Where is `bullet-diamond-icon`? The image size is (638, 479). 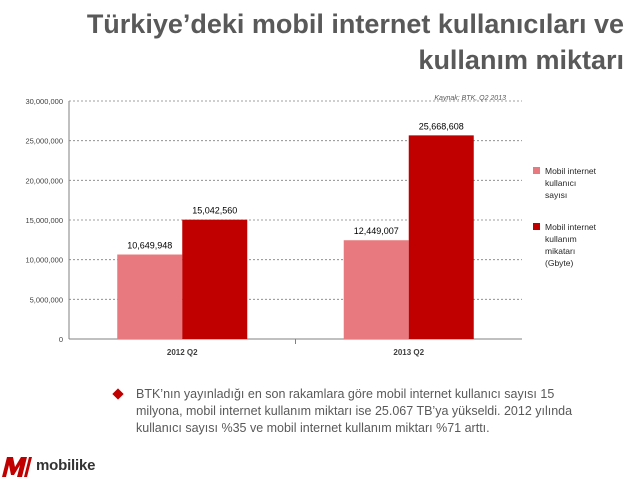
bullet-diamond-icon is located at coordinates (118, 394).